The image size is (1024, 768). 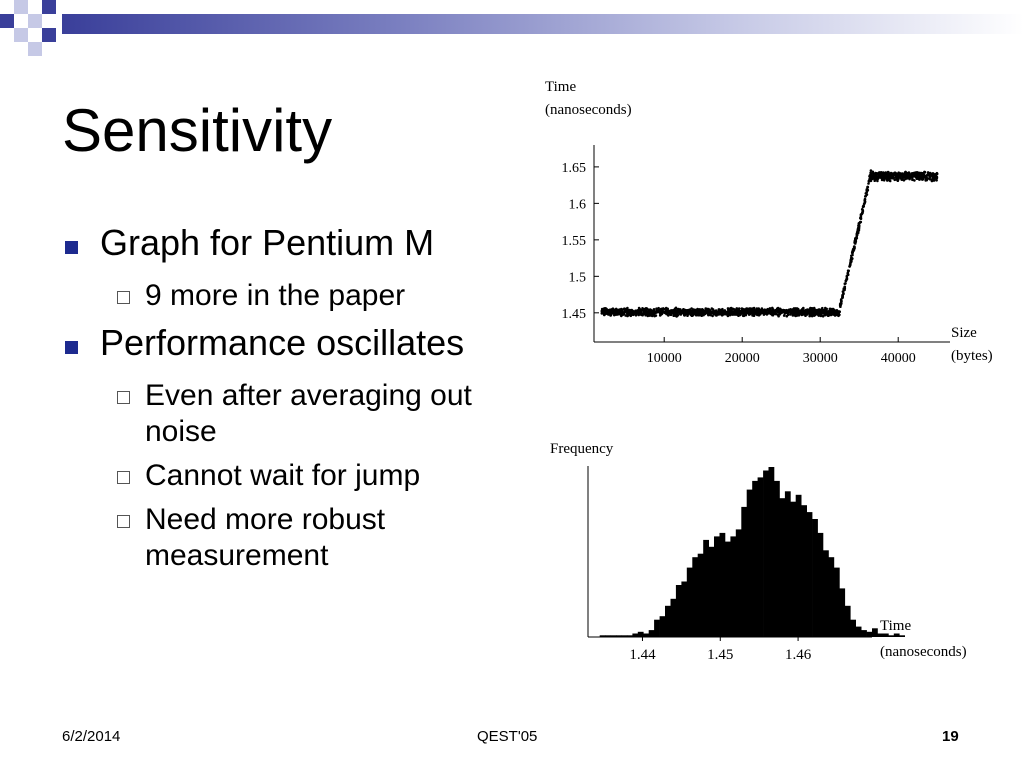 I want to click on y-axis-label: Frequency, so click(x=582, y=449).